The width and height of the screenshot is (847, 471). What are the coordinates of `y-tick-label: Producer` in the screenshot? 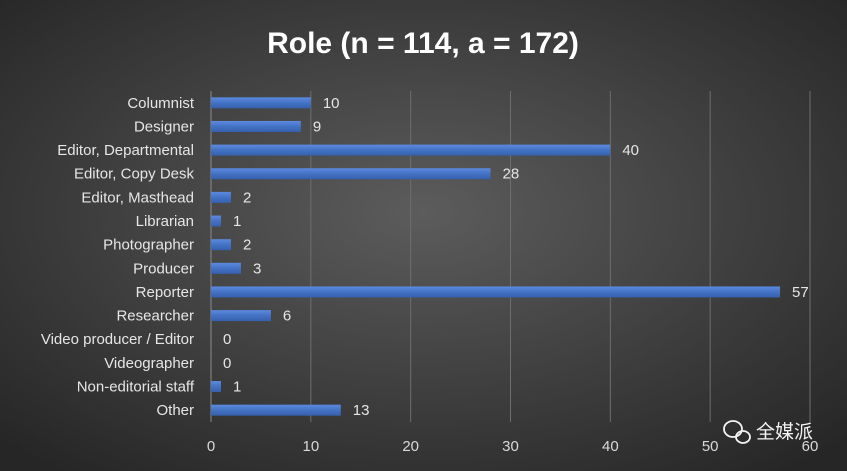 It's located at (163, 268).